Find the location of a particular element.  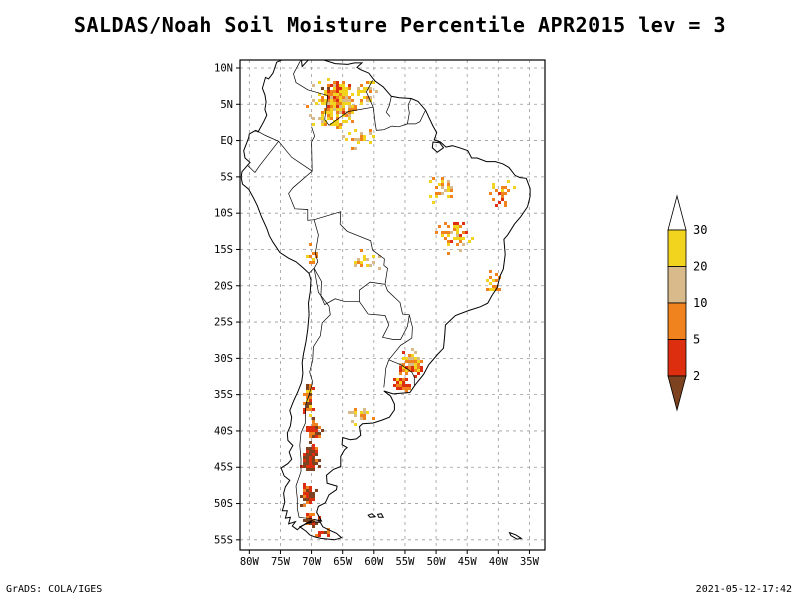

colorbar-level-label: 30 is located at coordinates (700, 230).